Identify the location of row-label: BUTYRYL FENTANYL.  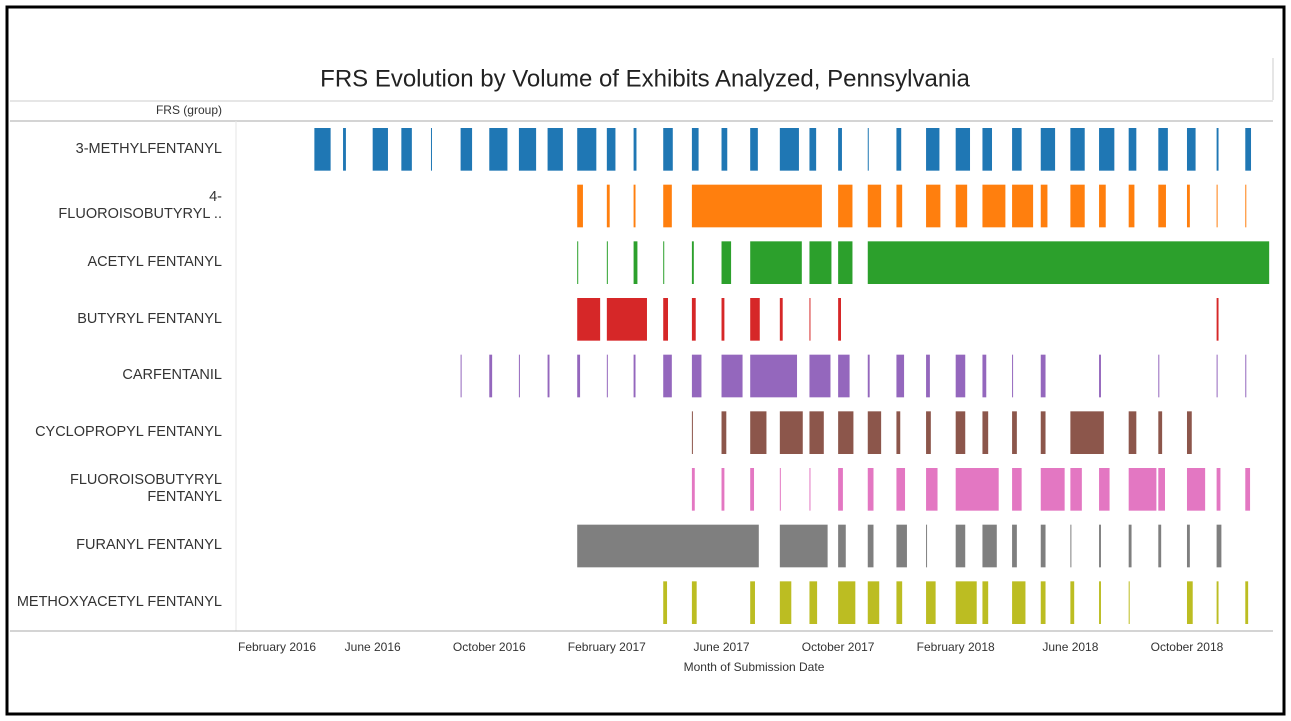
(149, 318).